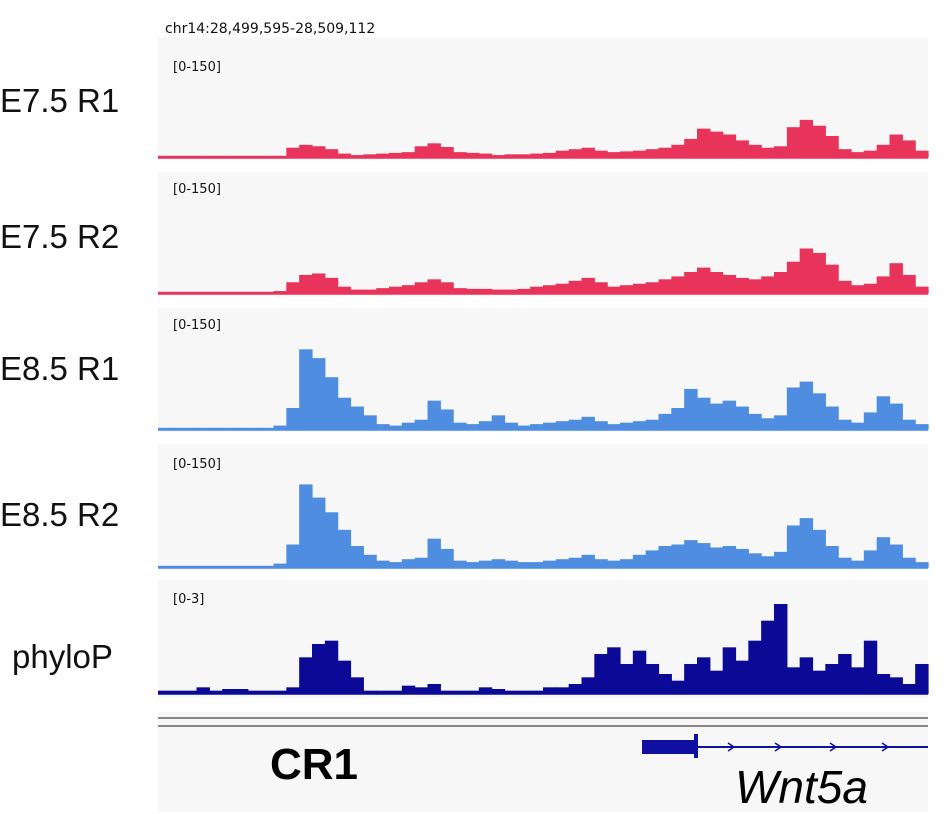 The image size is (951, 814). What do you see at coordinates (270, 29) in the screenshot?
I see `locus-coordinates: chr14:28,499,595-28,509,112` at bounding box center [270, 29].